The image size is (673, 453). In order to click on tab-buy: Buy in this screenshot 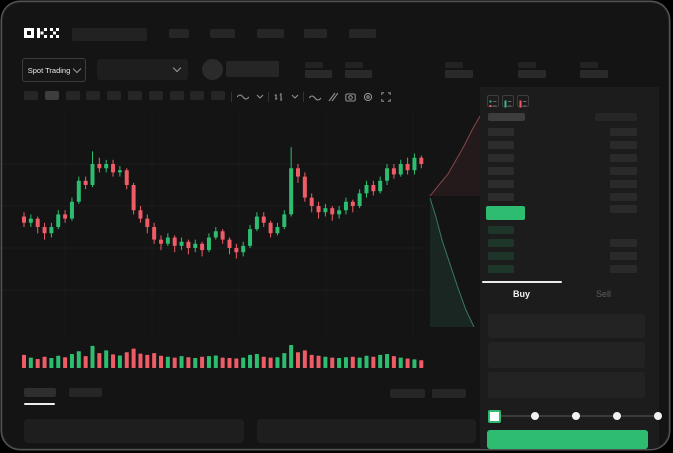, I will do `click(522, 294)`.